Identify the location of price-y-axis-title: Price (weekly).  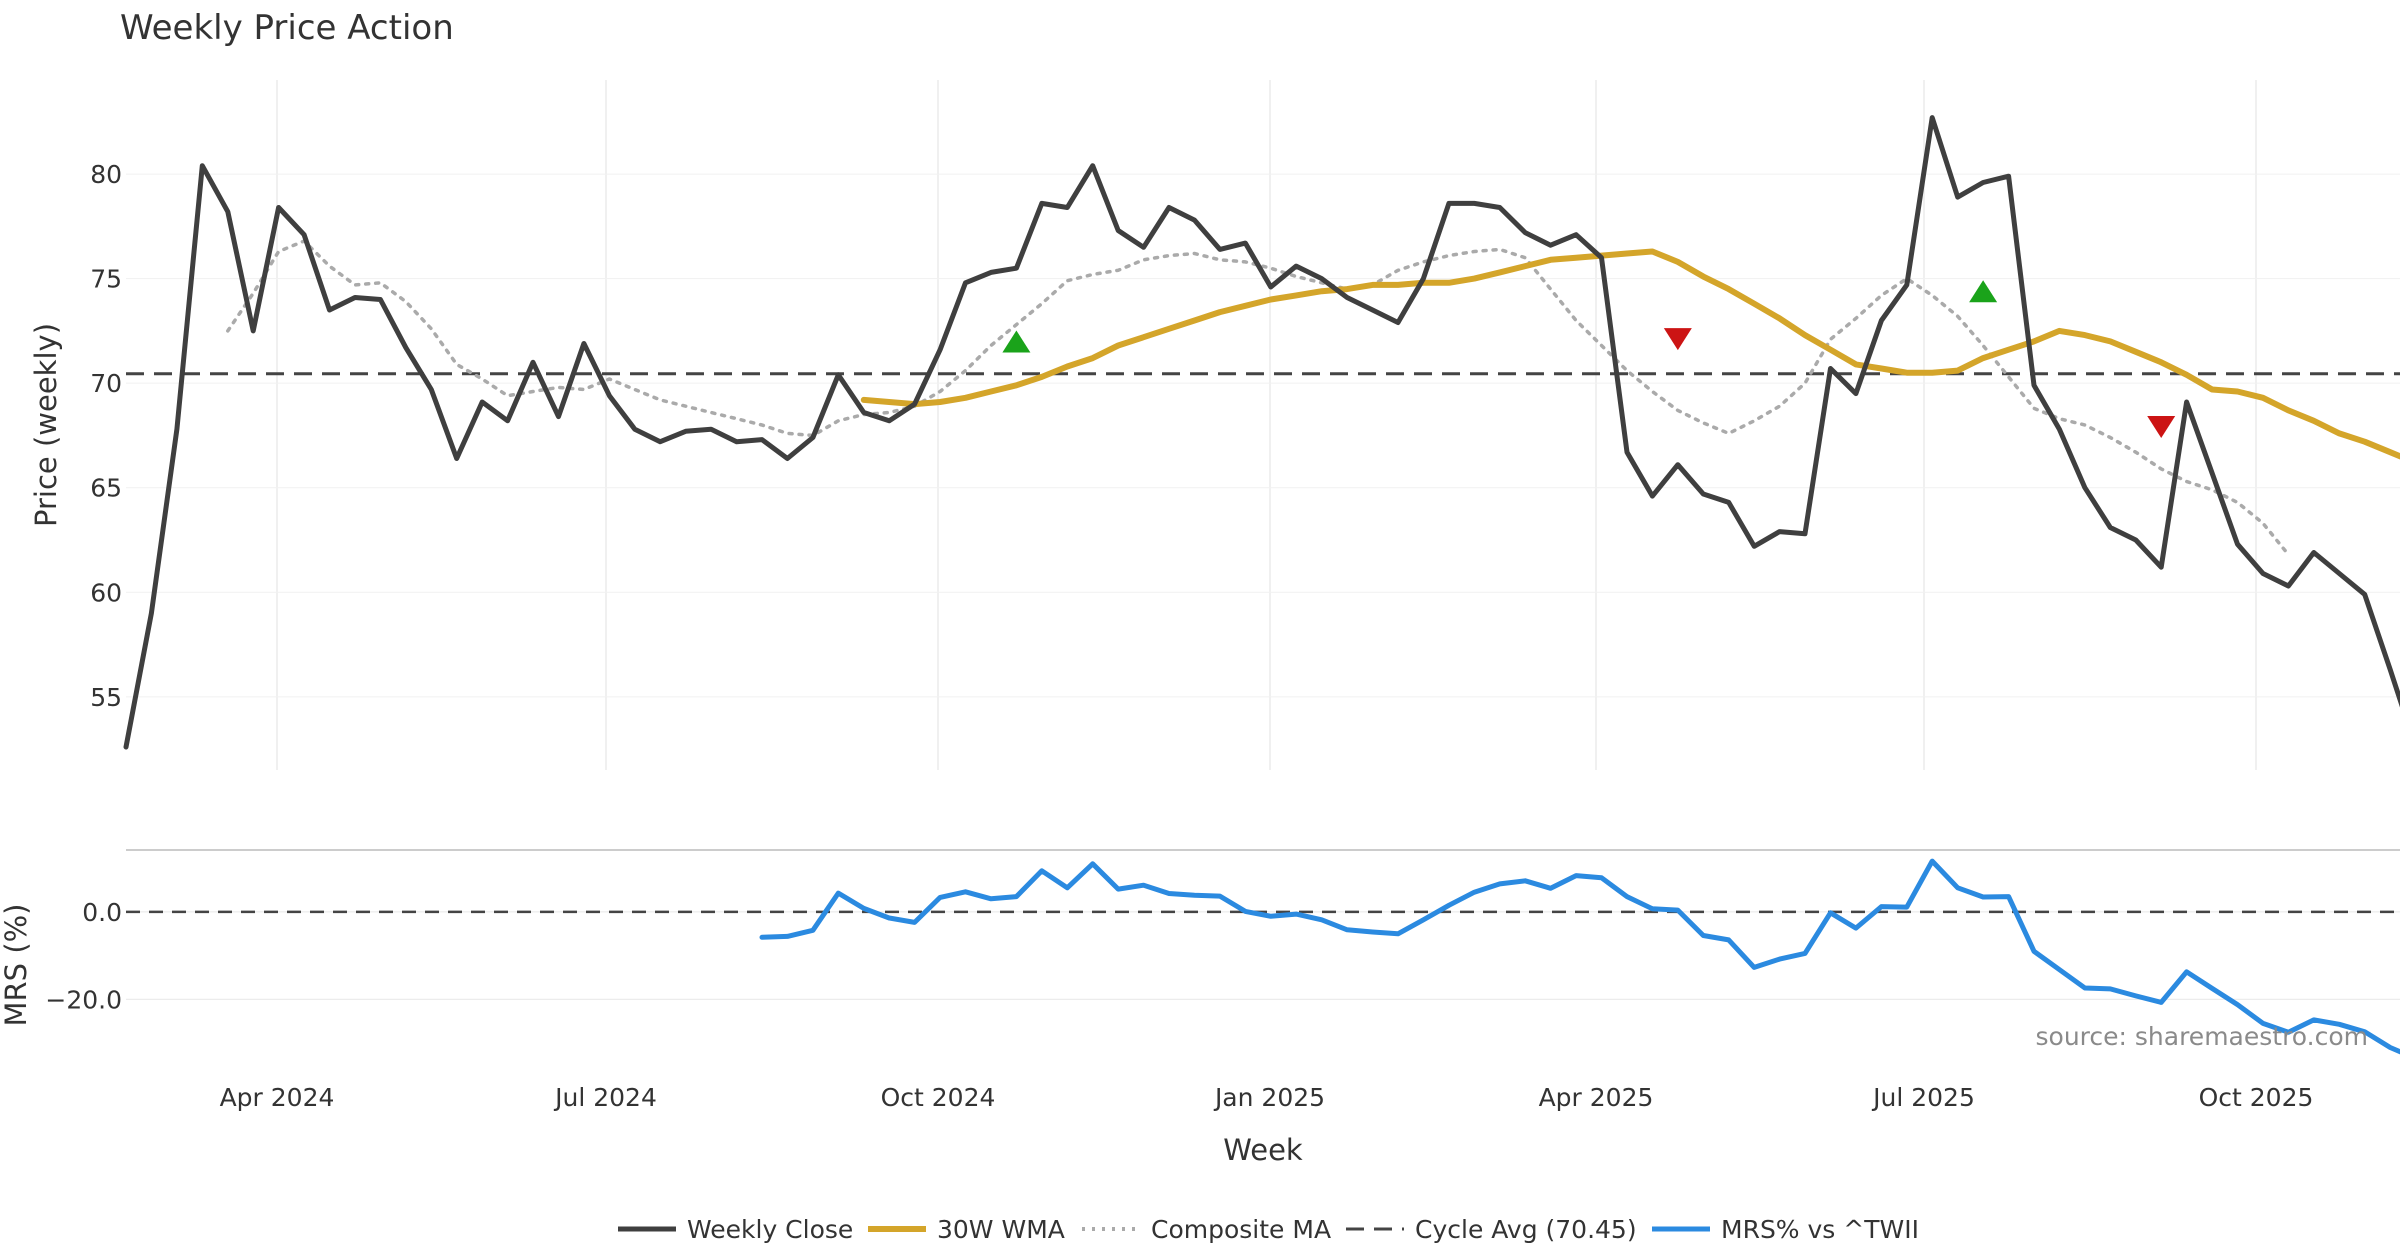
(46, 425).